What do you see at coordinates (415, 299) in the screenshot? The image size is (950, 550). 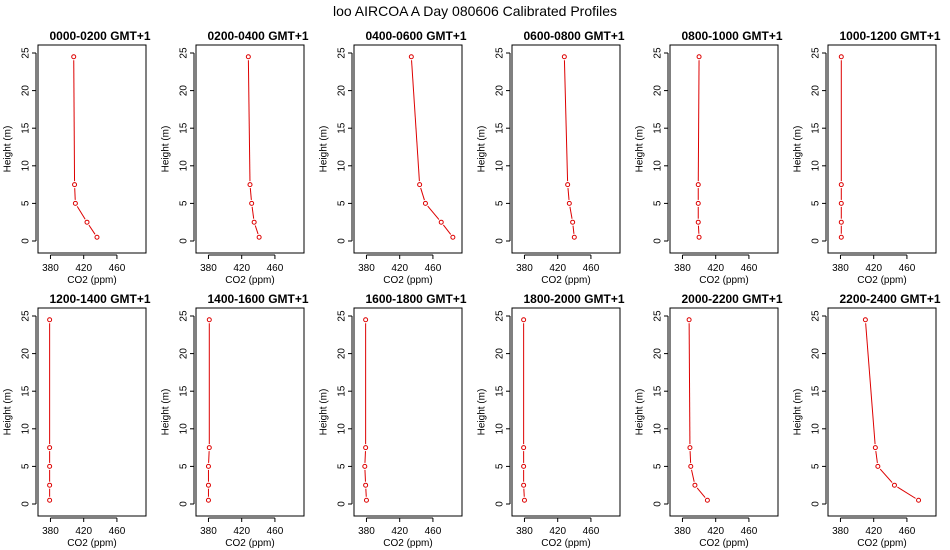 I see `panel-title: 1600-1800 GMT+1` at bounding box center [415, 299].